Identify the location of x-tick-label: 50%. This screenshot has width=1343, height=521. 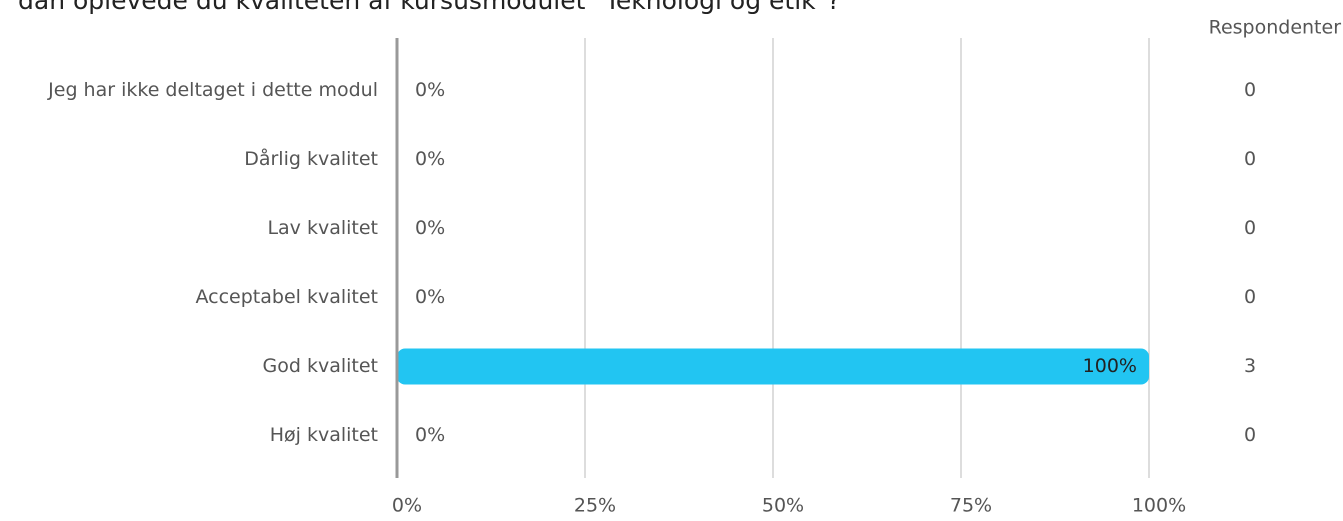
(783, 506).